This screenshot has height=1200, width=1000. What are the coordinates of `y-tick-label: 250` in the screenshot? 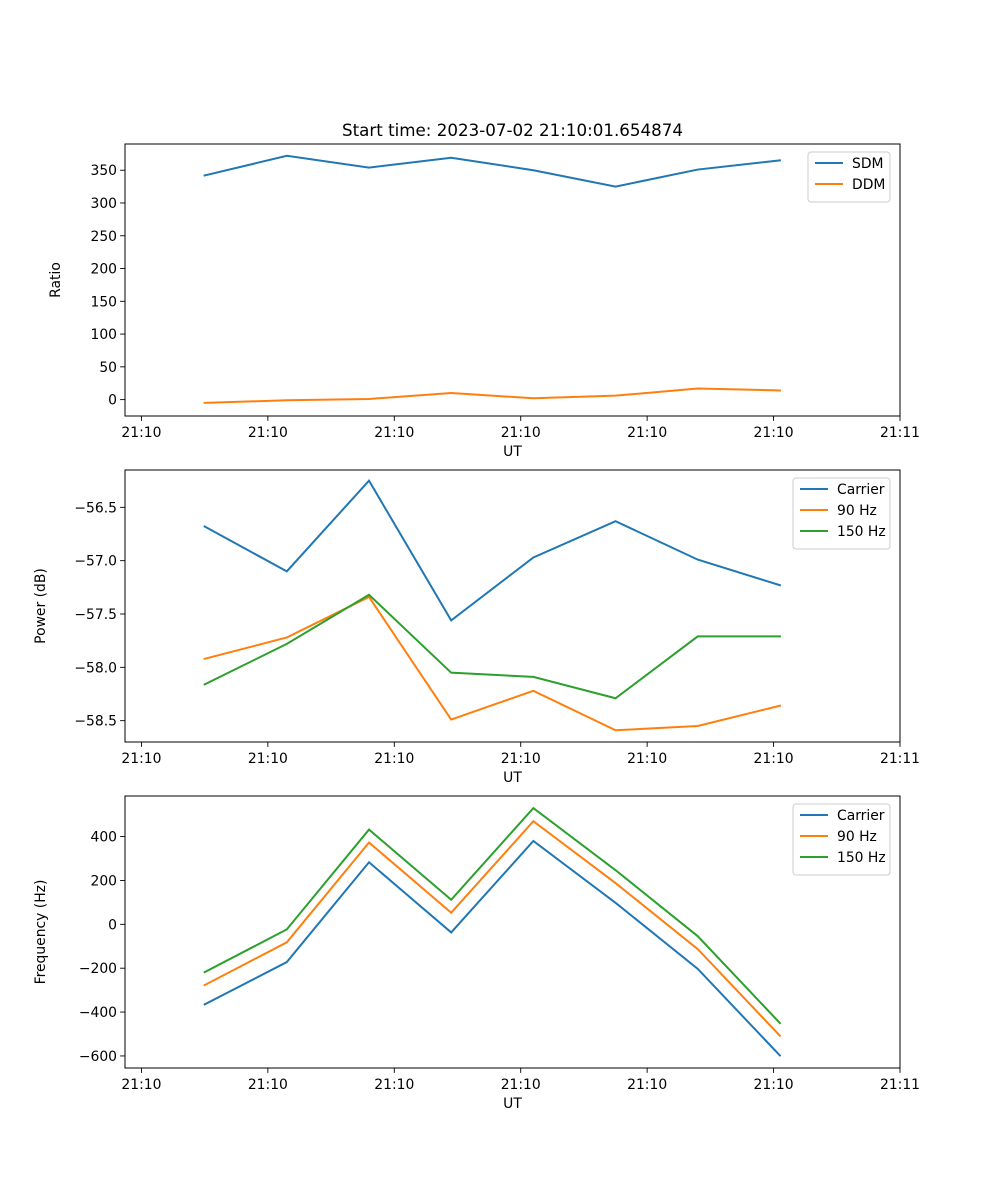 It's located at (103, 237).